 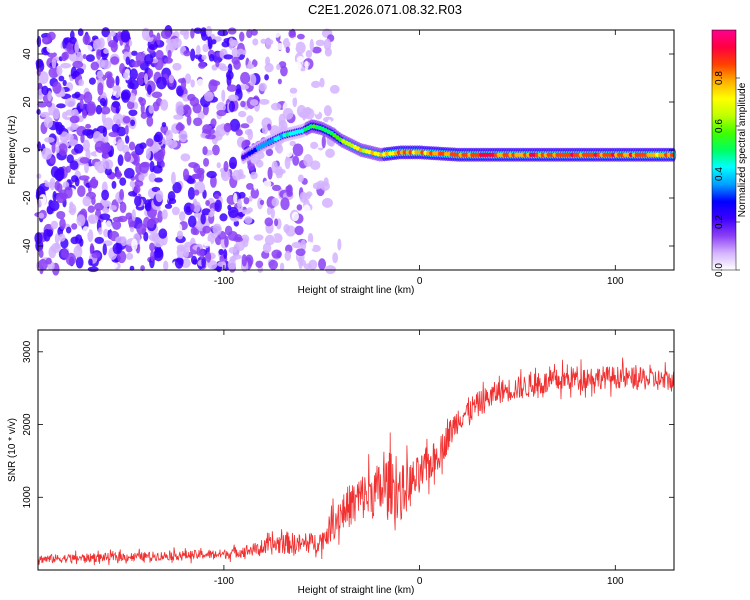 I want to click on x-tick-label: 0, so click(x=420, y=281).